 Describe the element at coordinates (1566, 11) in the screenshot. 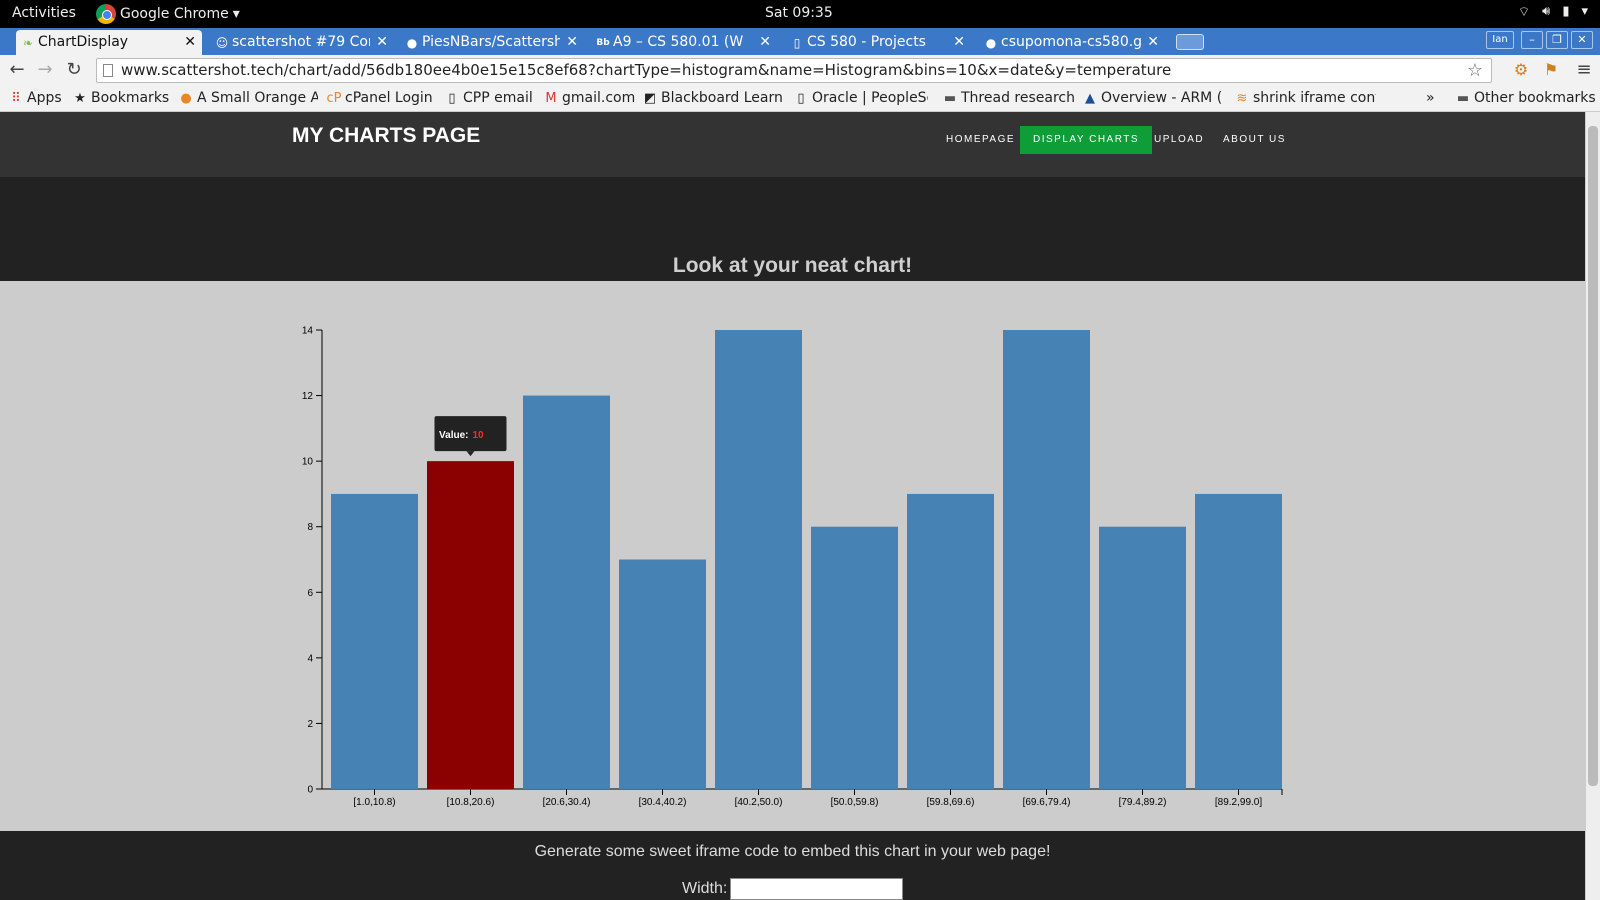

I see `battery-icon: ▮` at that location.